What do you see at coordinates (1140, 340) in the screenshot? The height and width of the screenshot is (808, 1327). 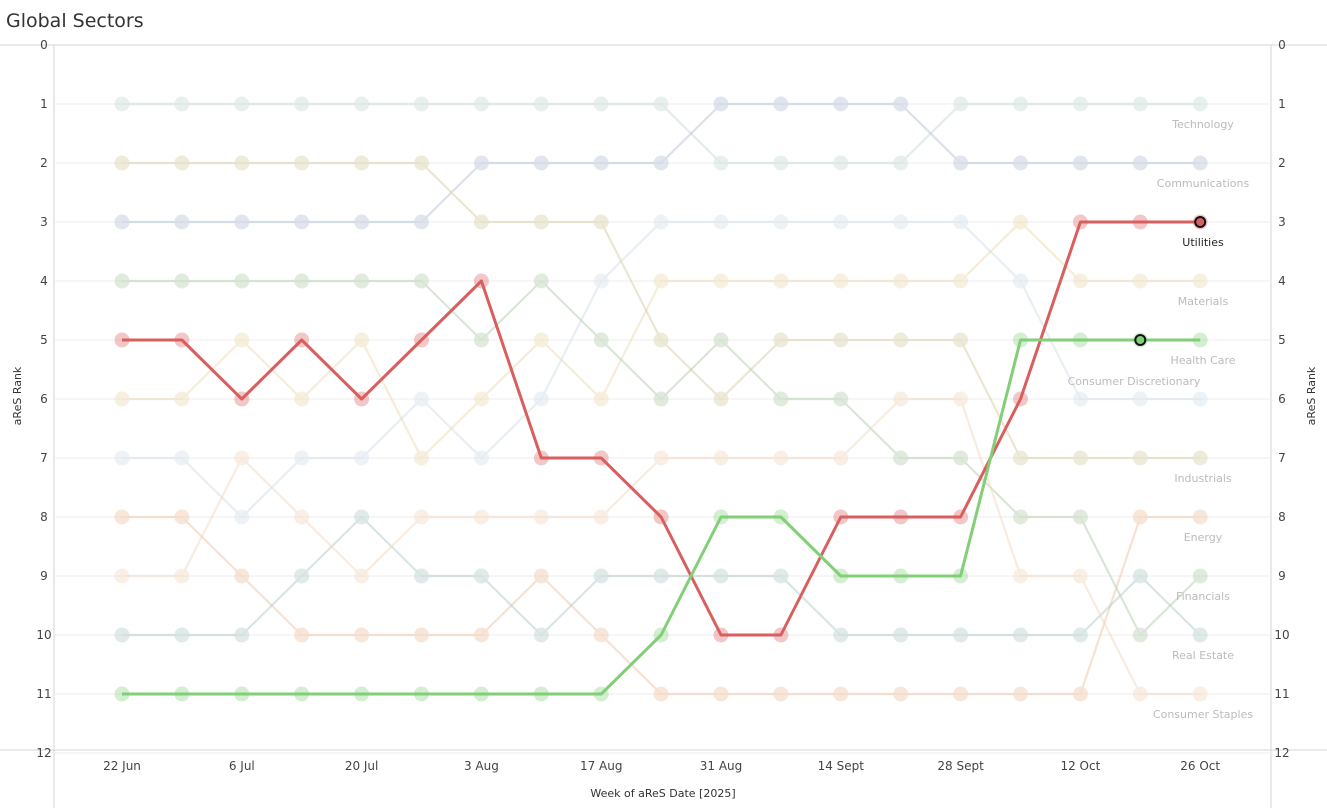 I see `marker-health-care` at bounding box center [1140, 340].